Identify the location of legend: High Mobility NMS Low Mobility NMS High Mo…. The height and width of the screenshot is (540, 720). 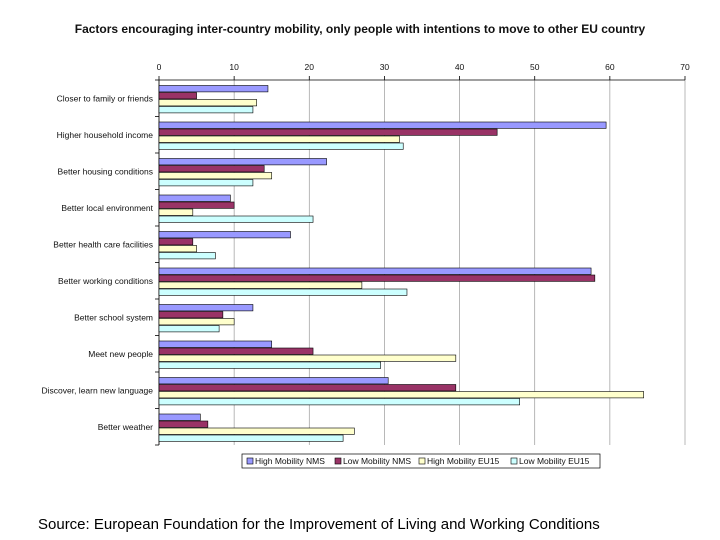
(421, 461).